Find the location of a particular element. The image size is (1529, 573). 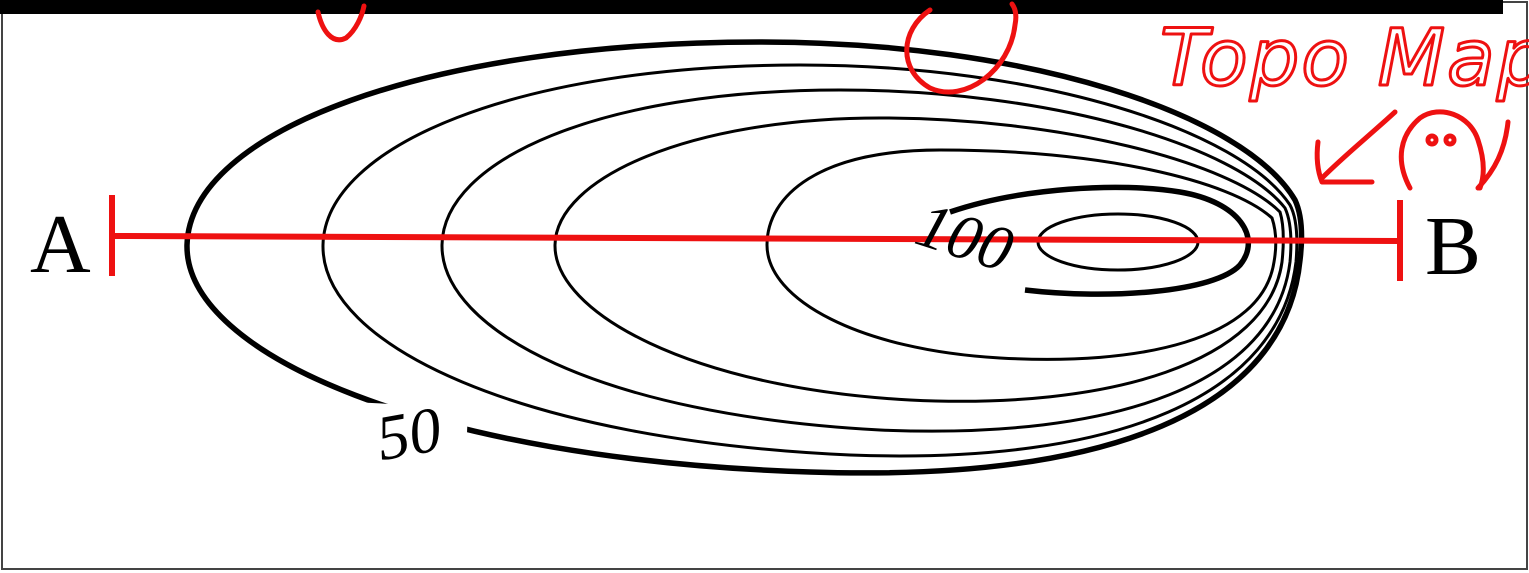

profile-line-ab is located at coordinates (756, 238).